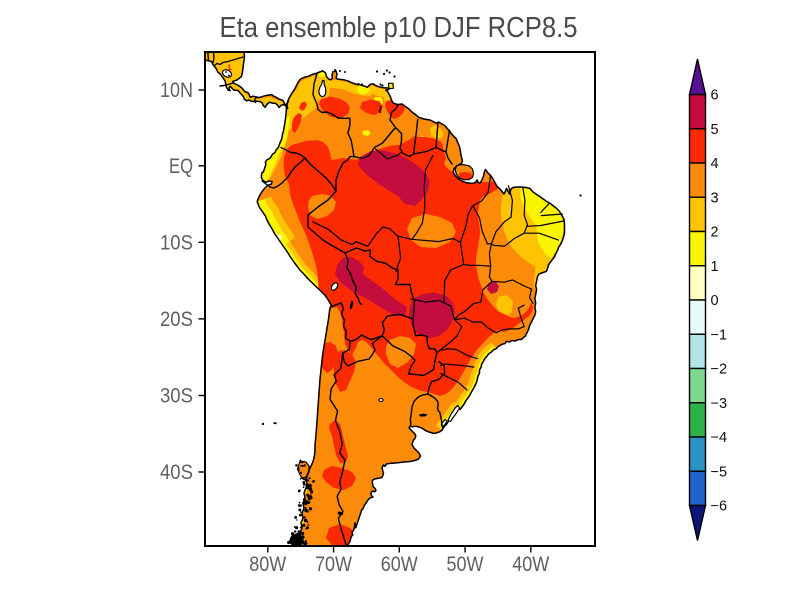 The height and width of the screenshot is (600, 800). Describe the element at coordinates (719, 438) in the screenshot. I see `svg-text: −4` at that location.